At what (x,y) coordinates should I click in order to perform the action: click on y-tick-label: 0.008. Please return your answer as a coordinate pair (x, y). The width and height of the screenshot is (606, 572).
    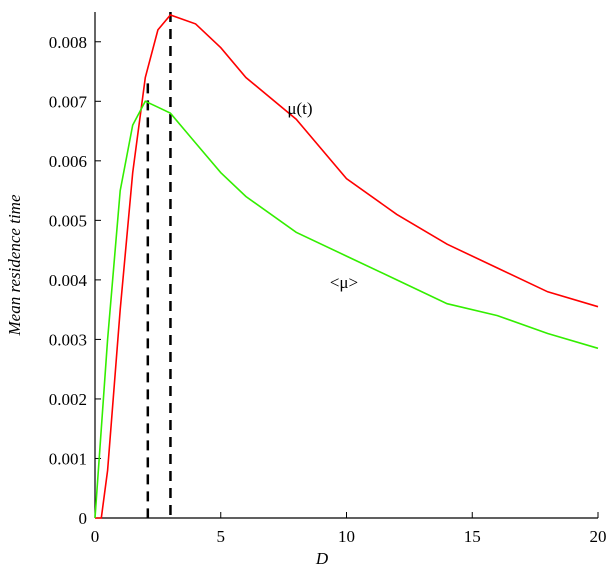
    Looking at the image, I should click on (68, 42).